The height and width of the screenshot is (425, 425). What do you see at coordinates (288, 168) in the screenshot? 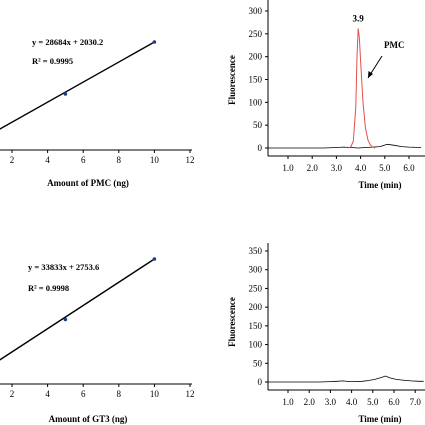
I see `pmc-chromatogram-x-tick-label-1.0: 1.0` at bounding box center [288, 168].